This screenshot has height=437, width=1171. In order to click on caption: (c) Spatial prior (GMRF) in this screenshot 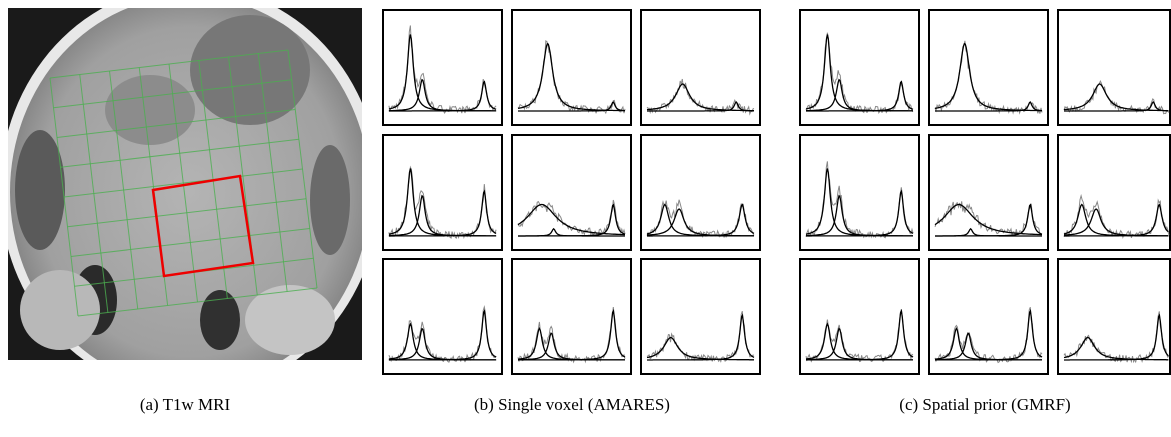, I will do `click(984, 404)`.